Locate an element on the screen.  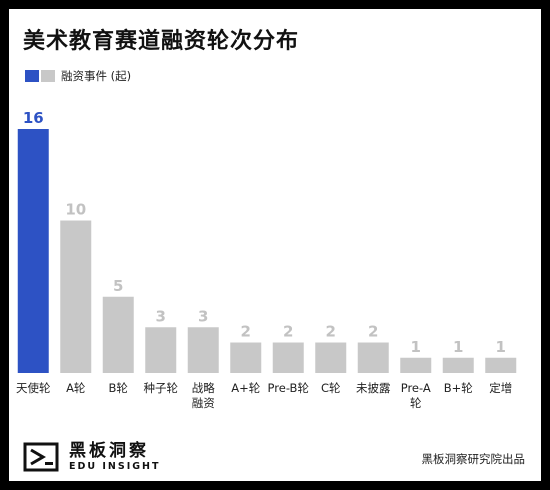
logo-name-en: EDU INSIGHT is located at coordinates (115, 466).